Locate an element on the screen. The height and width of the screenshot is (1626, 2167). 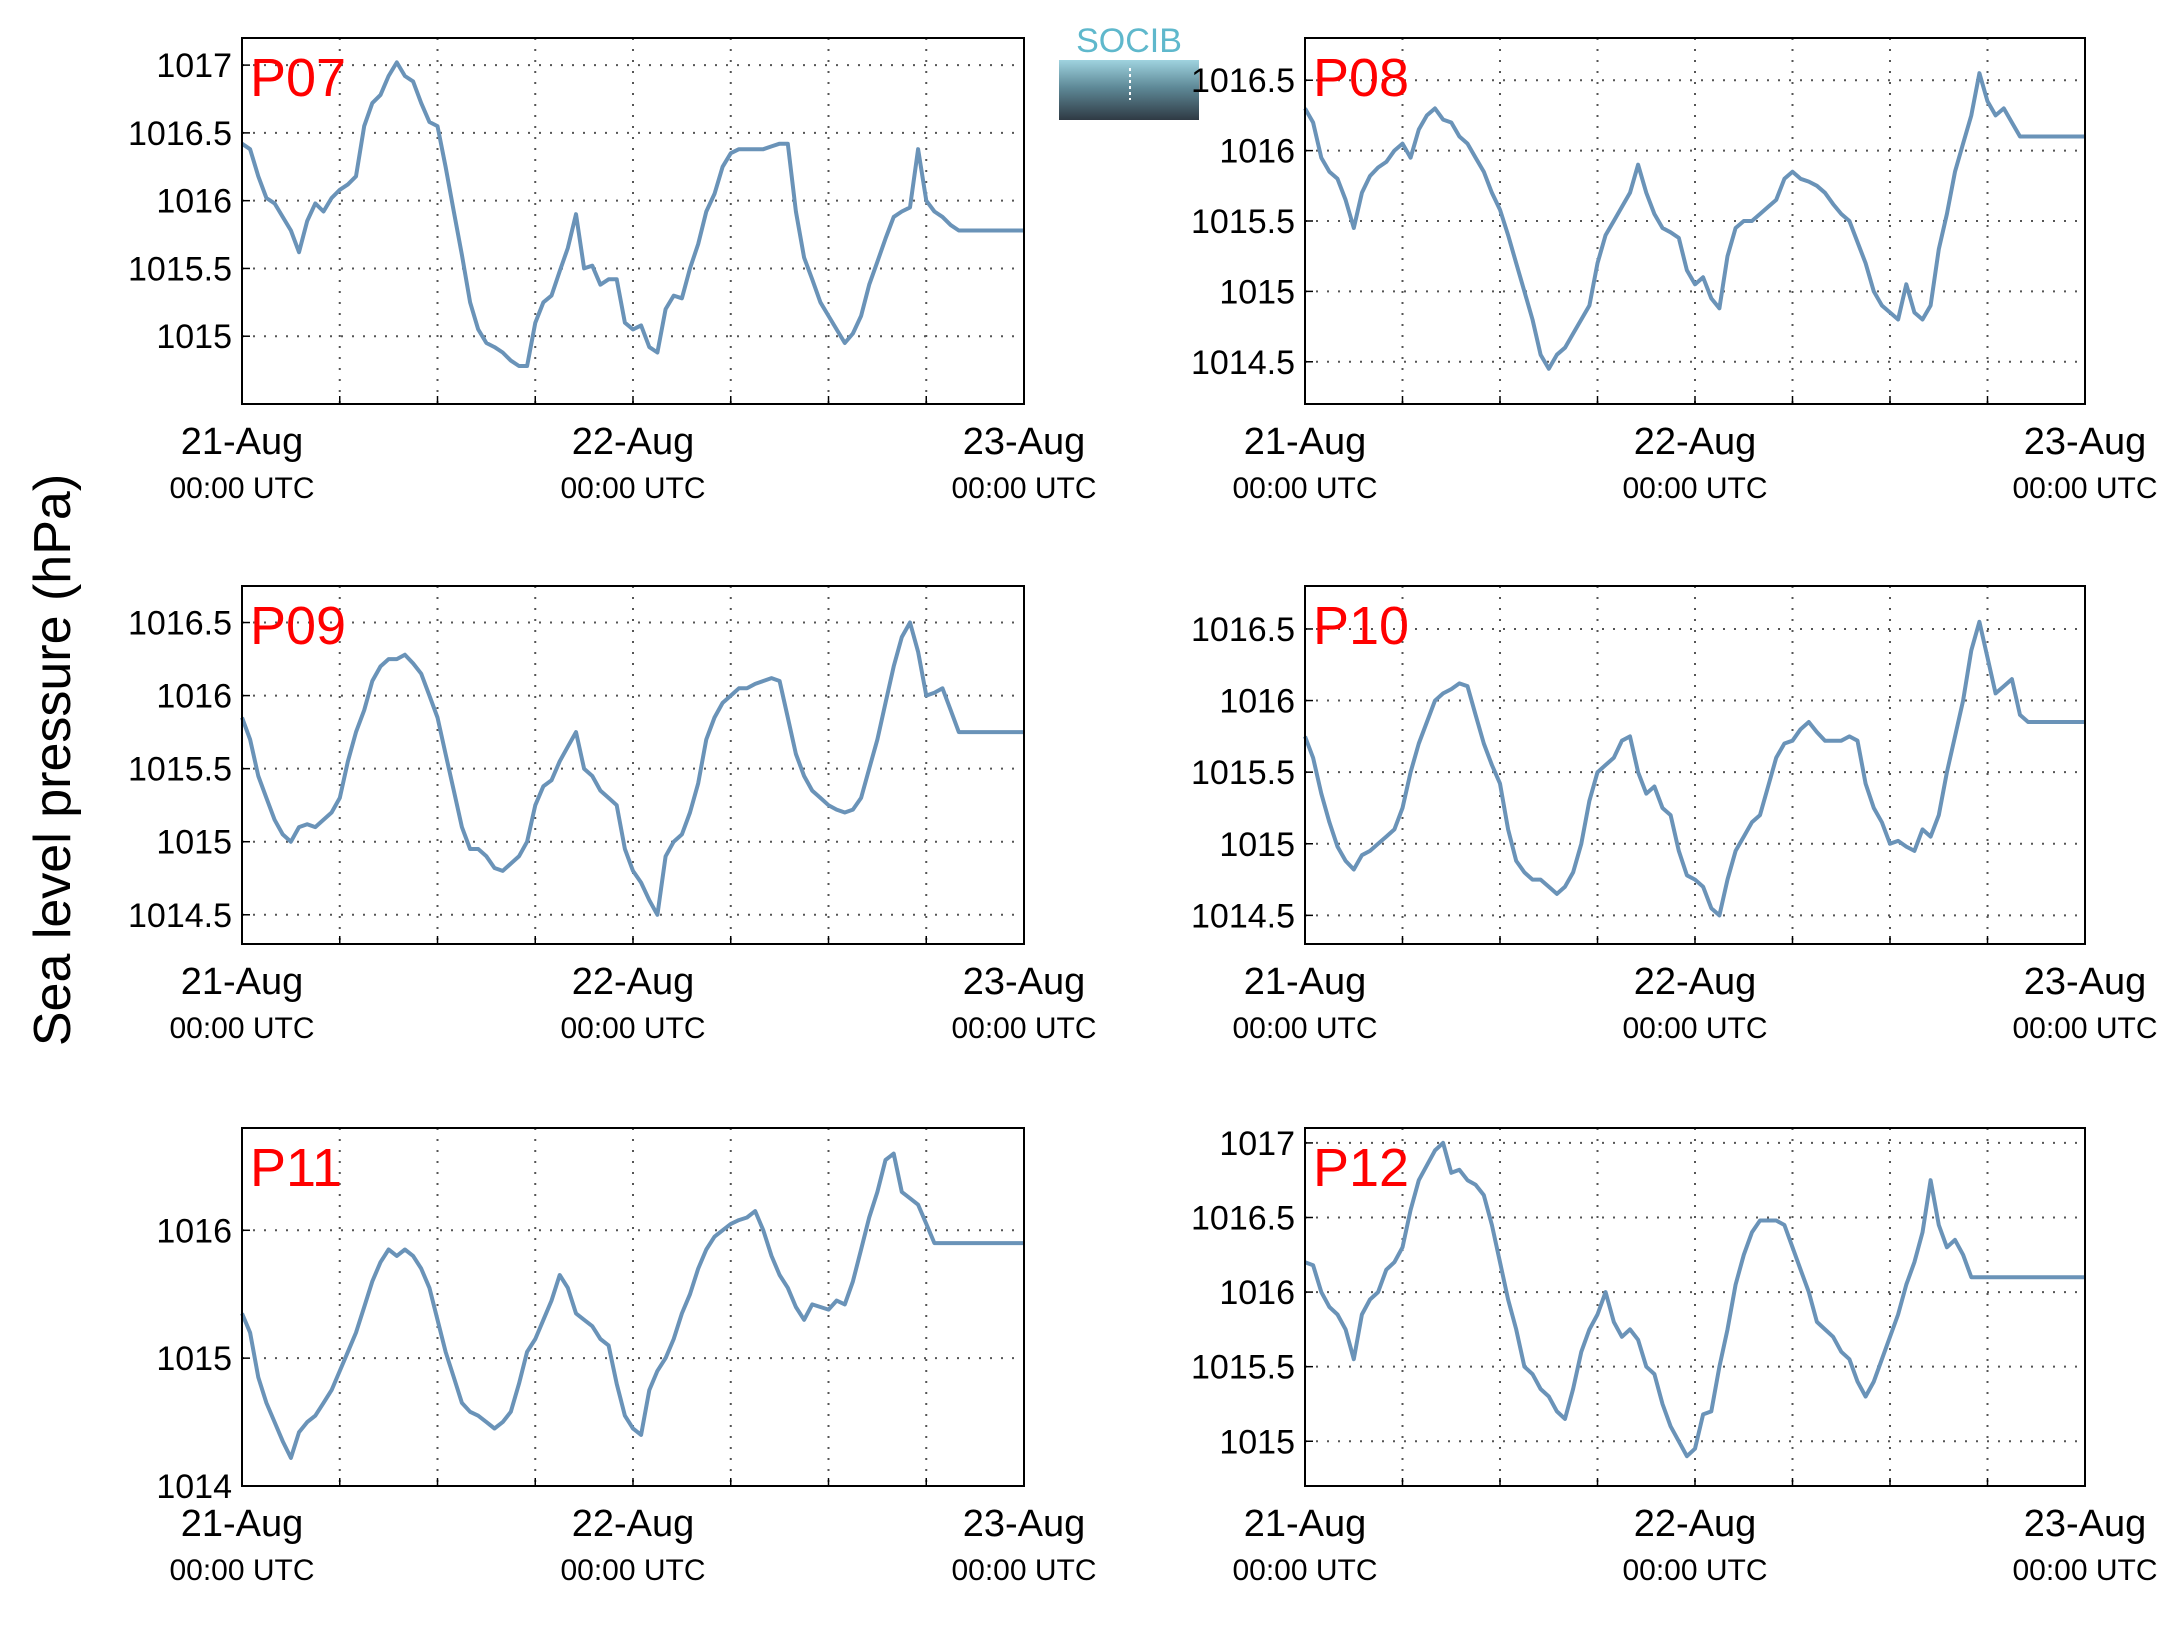
socib-logo-text: SOCIB is located at coordinates (1129, 41).